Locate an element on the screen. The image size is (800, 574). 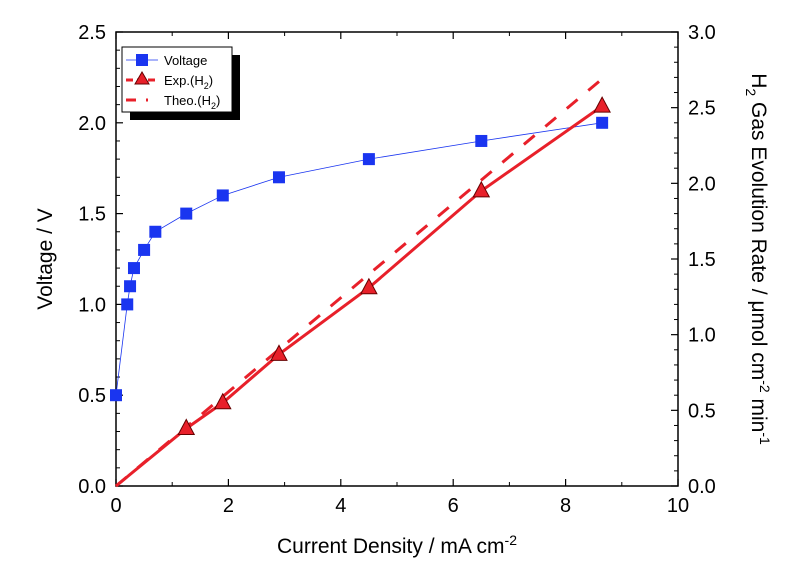
legend-theo-label: Theo.(H2) is located at coordinates (192, 102).